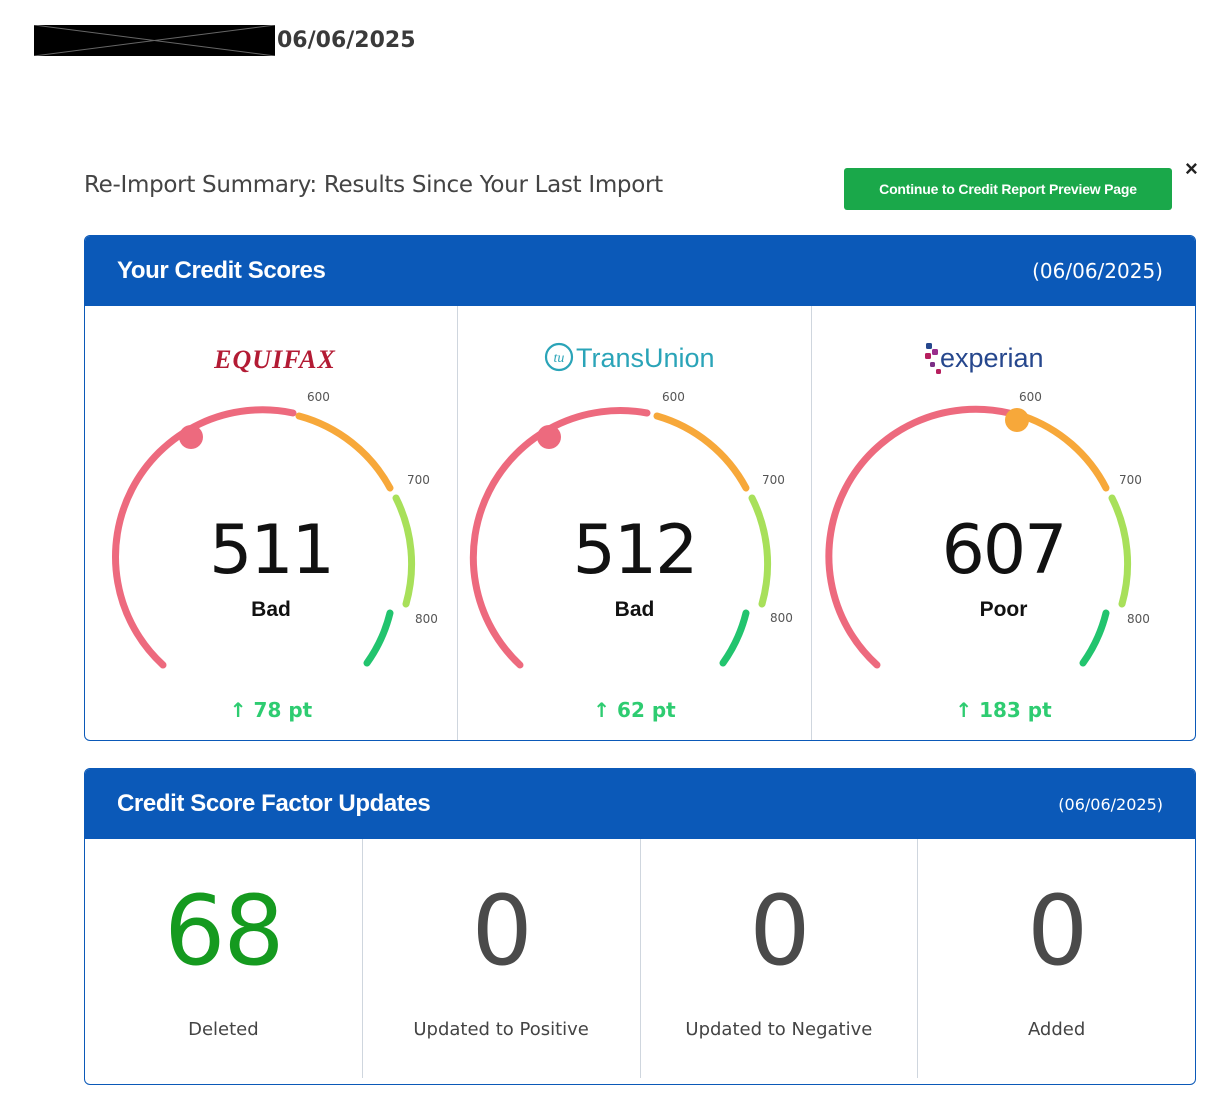  I want to click on transunion-logo: tu TransUnion, so click(634, 358).